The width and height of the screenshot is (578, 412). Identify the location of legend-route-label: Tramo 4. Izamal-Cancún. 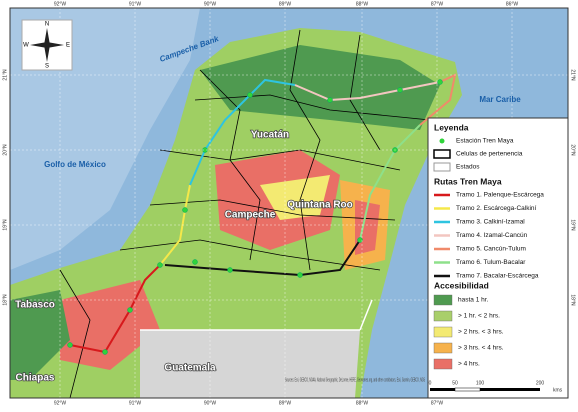
(492, 235).